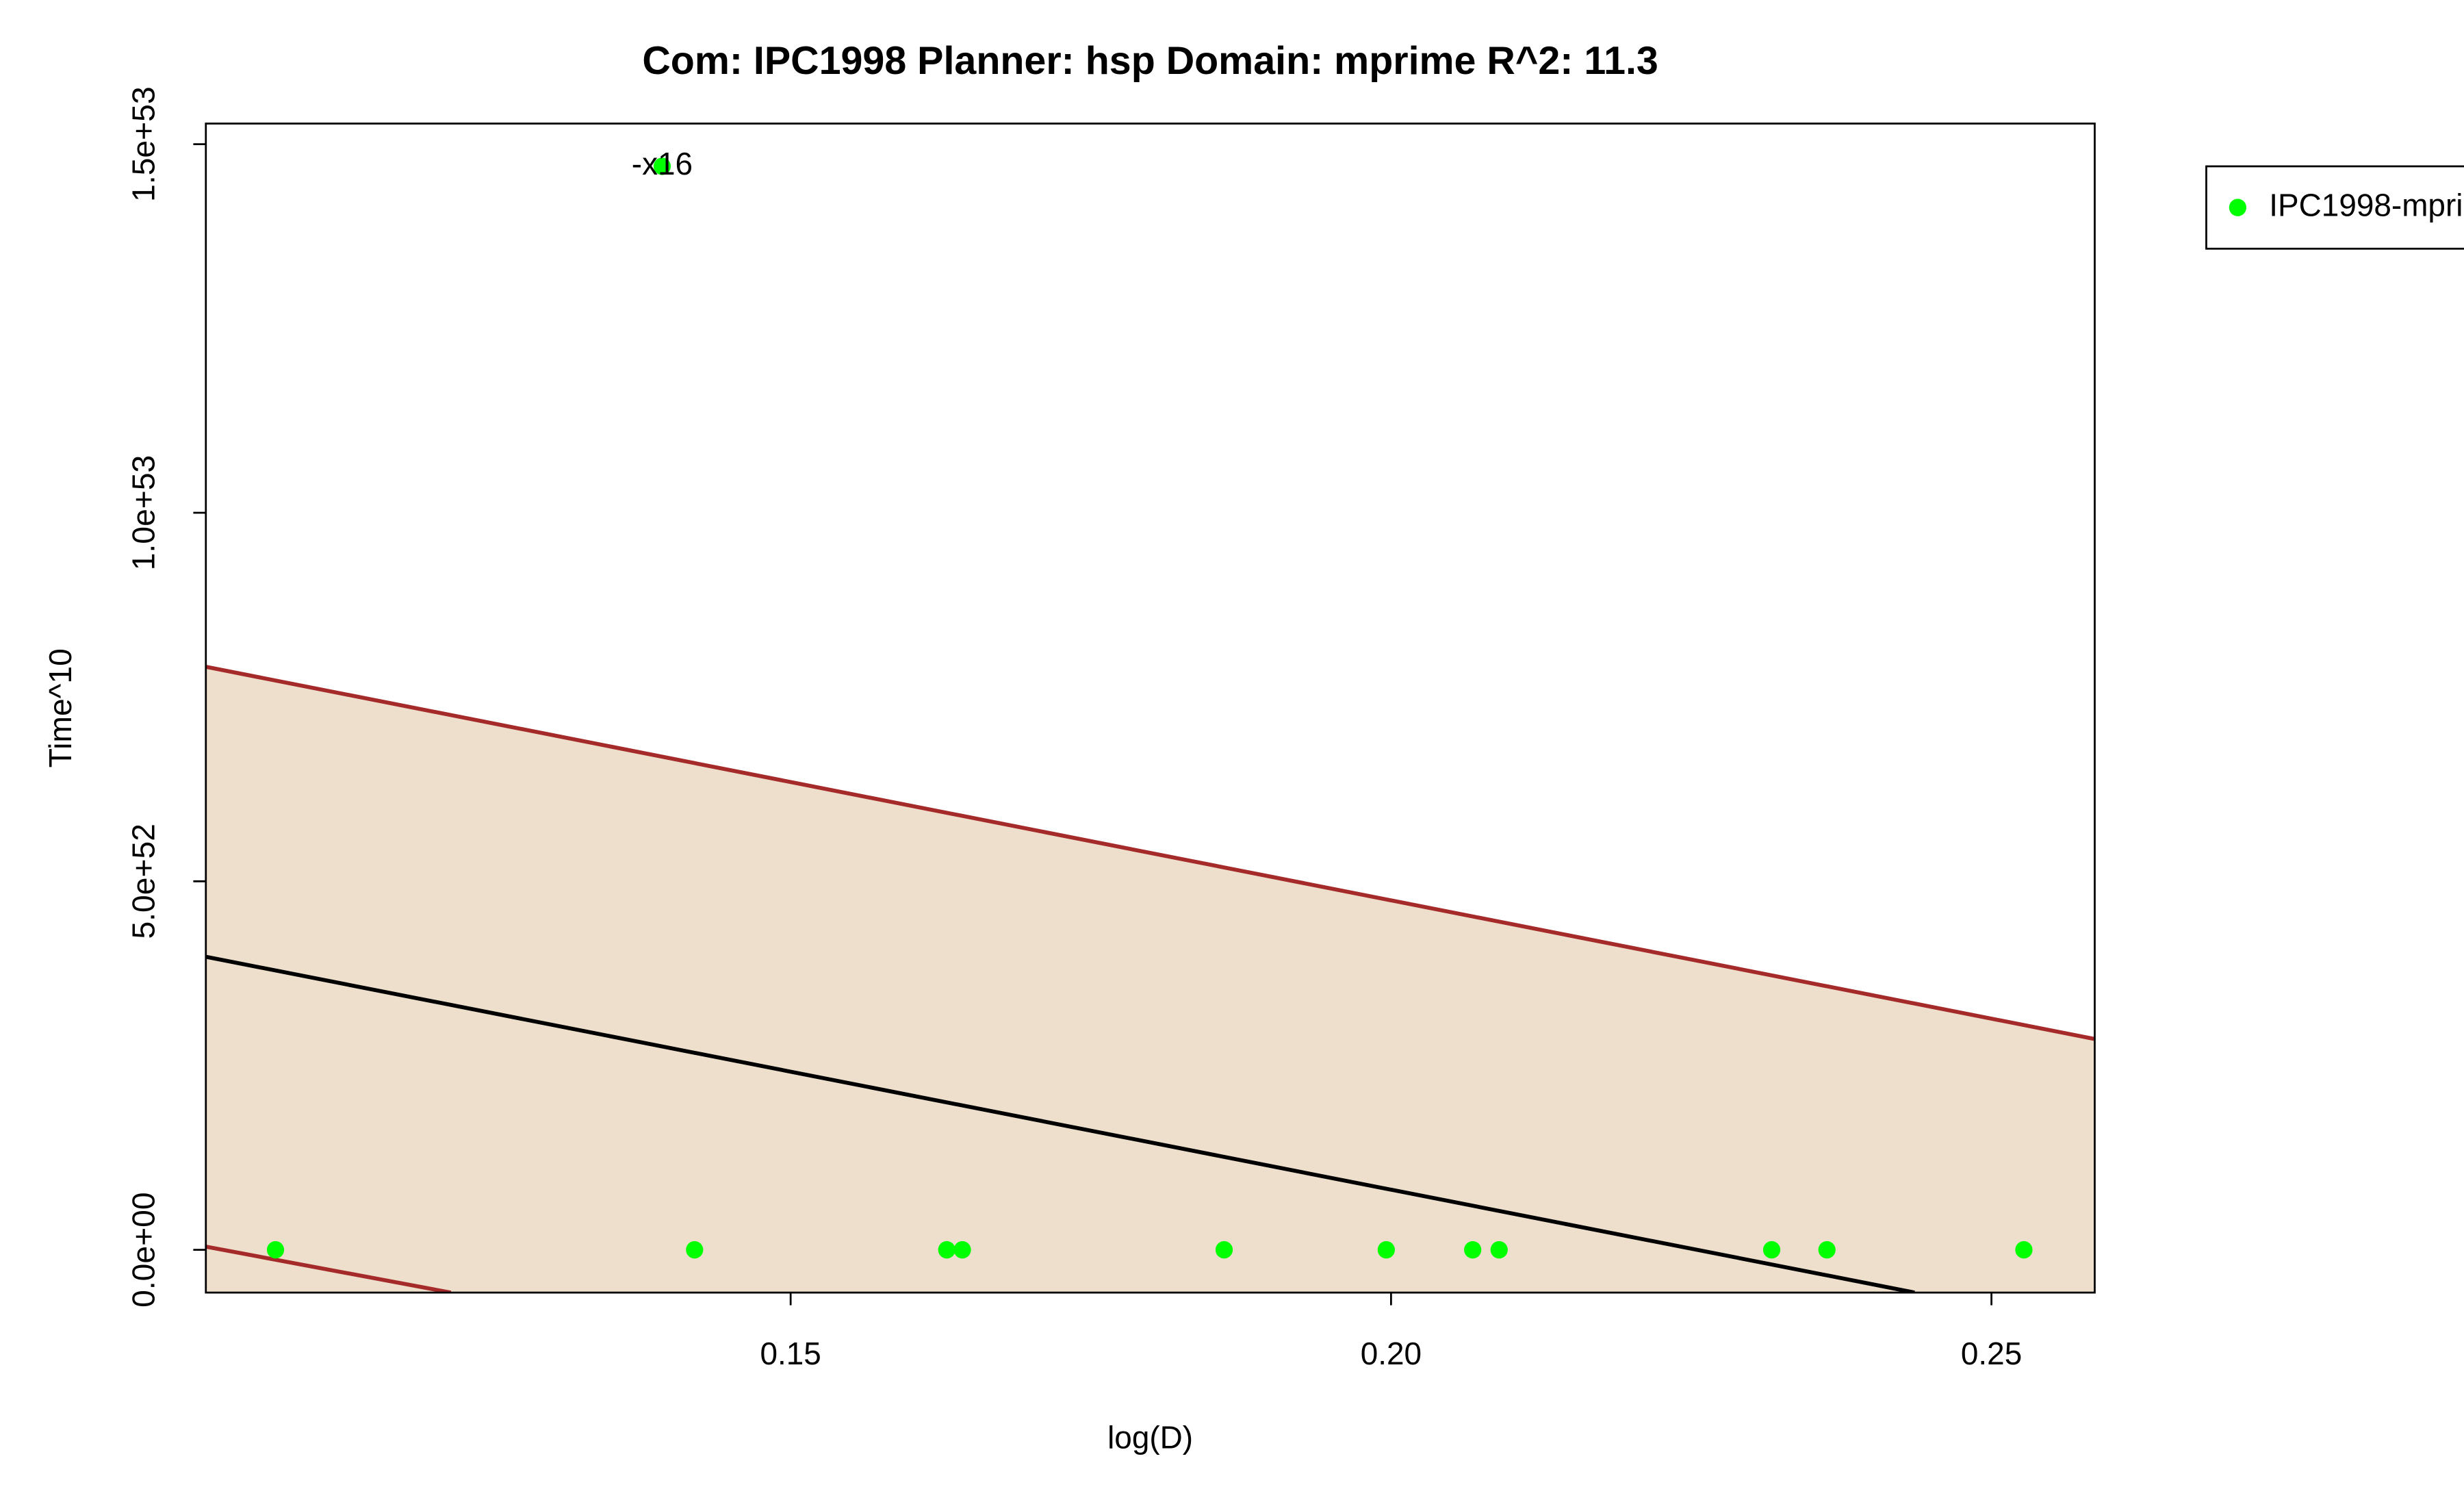 The width and height of the screenshot is (2464, 1489). What do you see at coordinates (790, 1353) in the screenshot?
I see `x-tick-label: 0.15` at bounding box center [790, 1353].